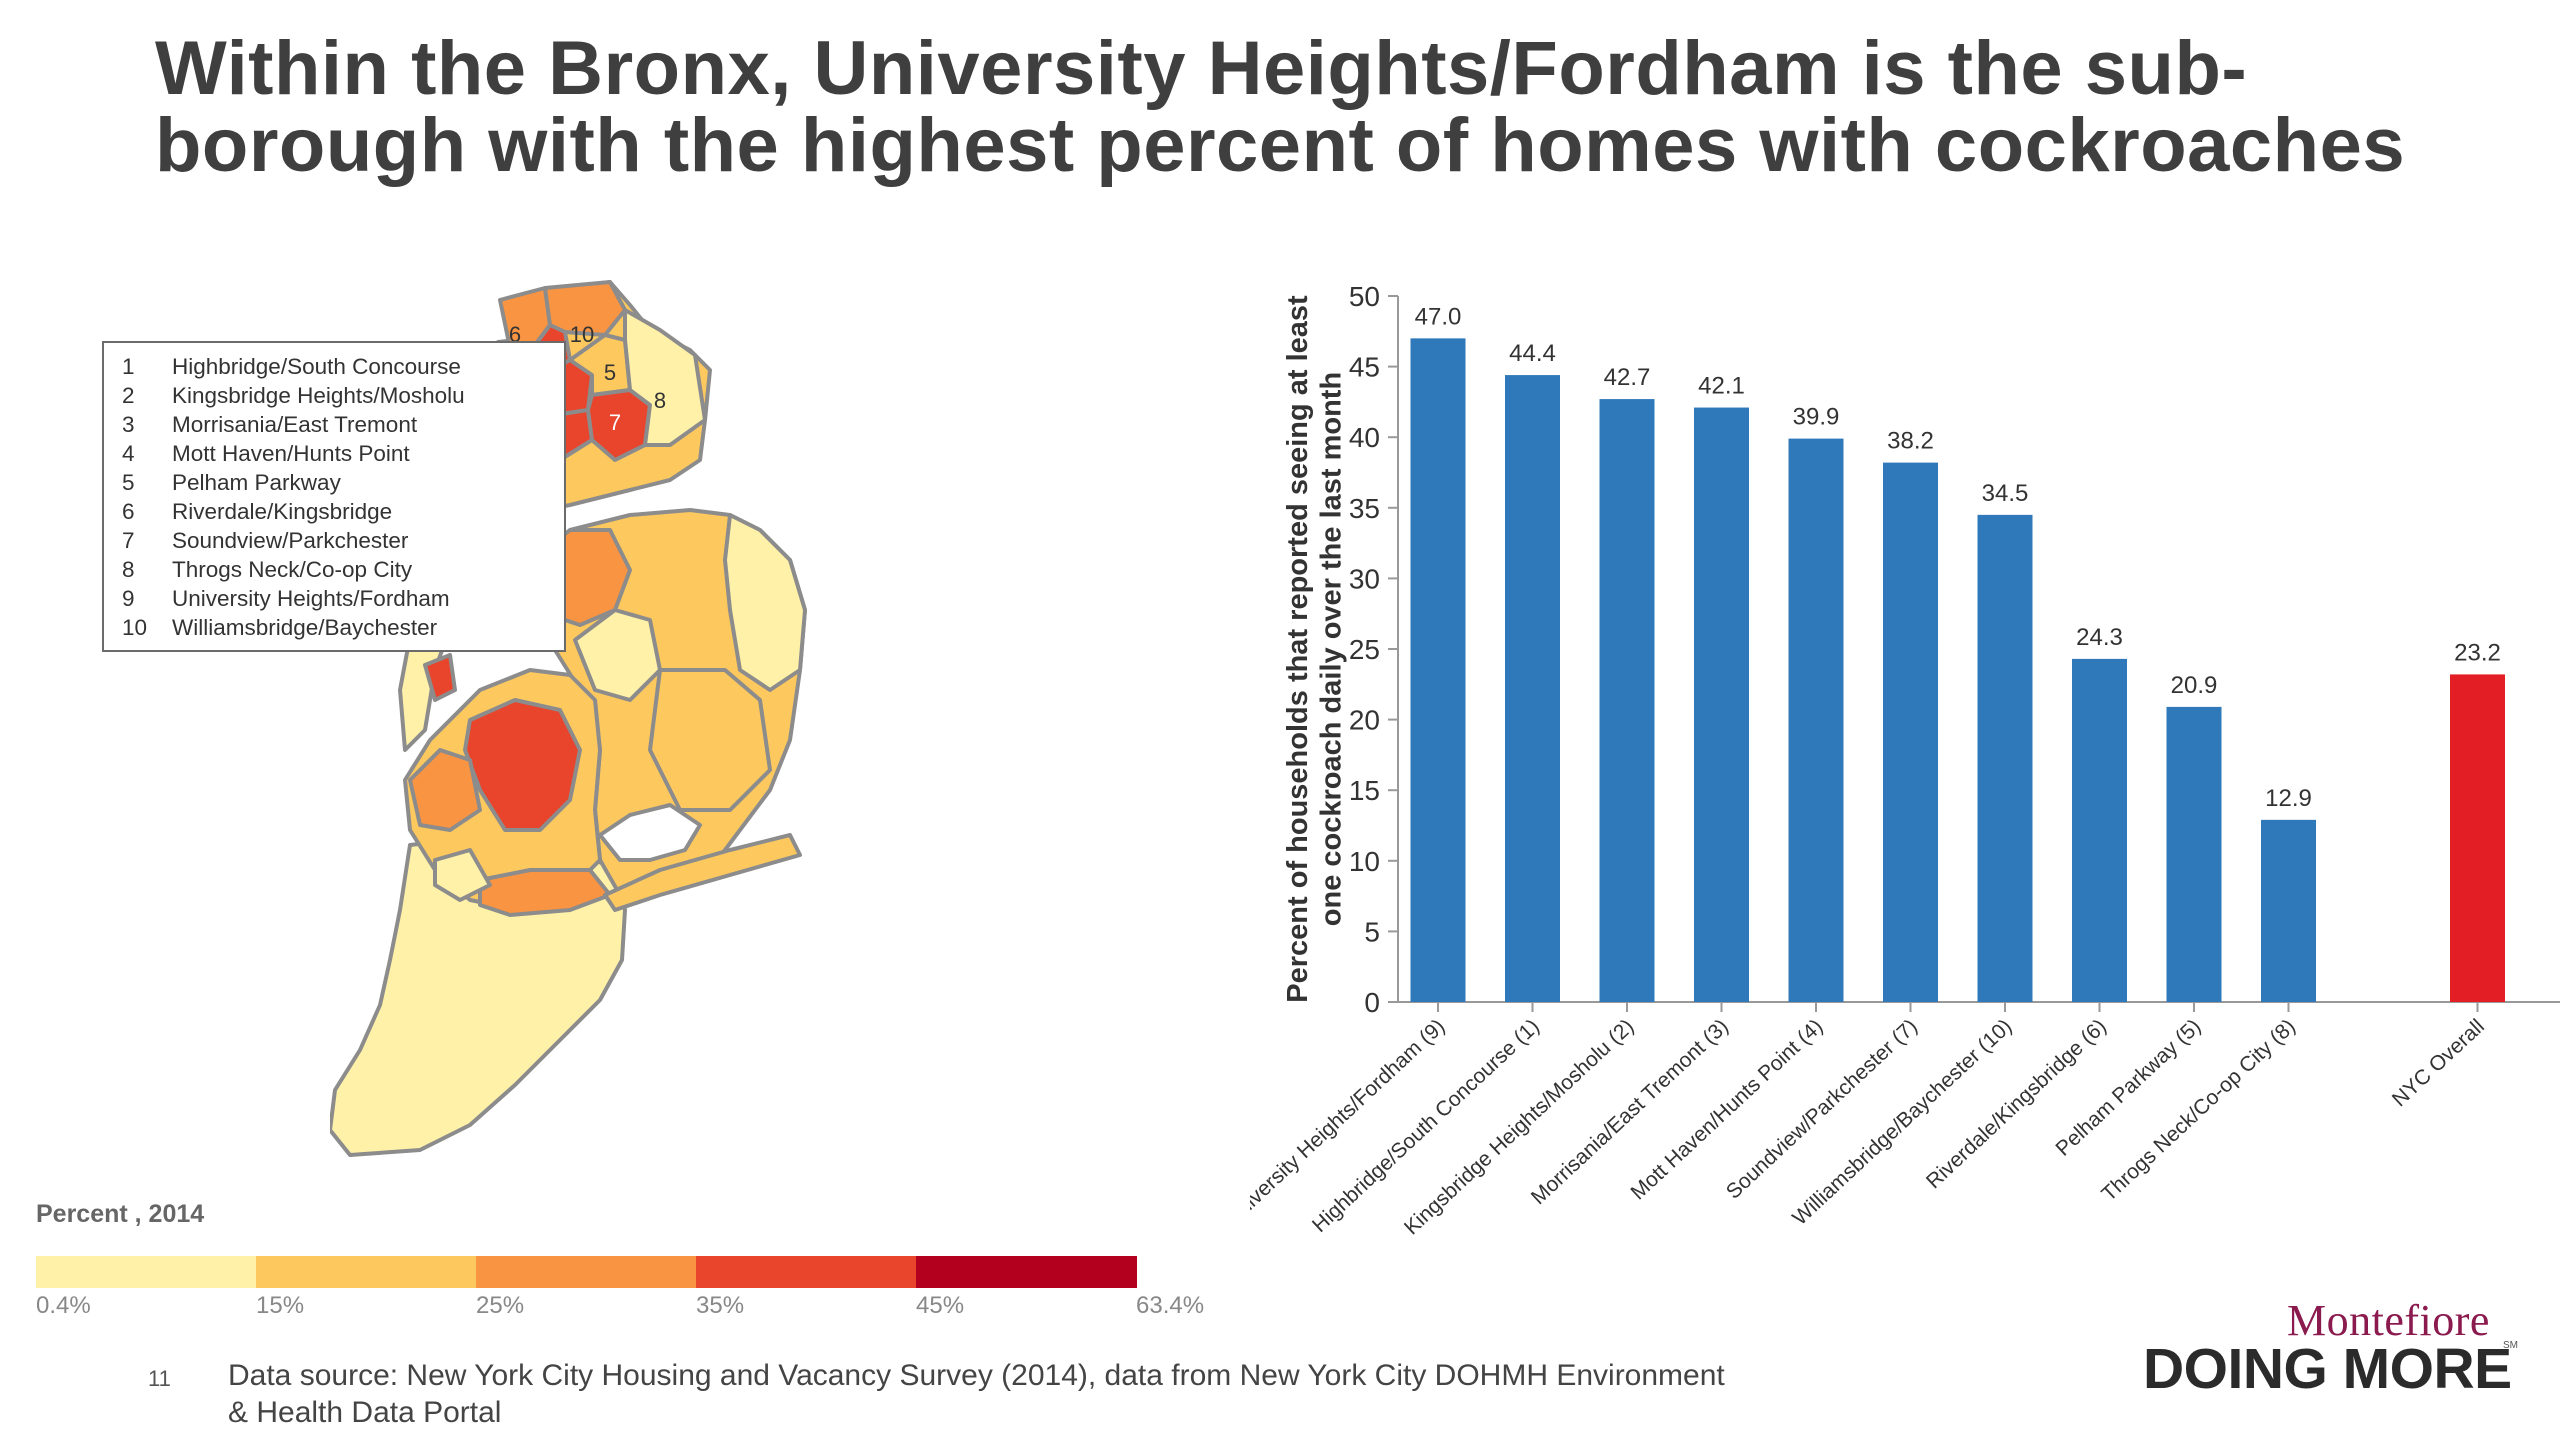 The image size is (2560, 1440). I want to click on y-tick-label: 25, so click(1364, 649).